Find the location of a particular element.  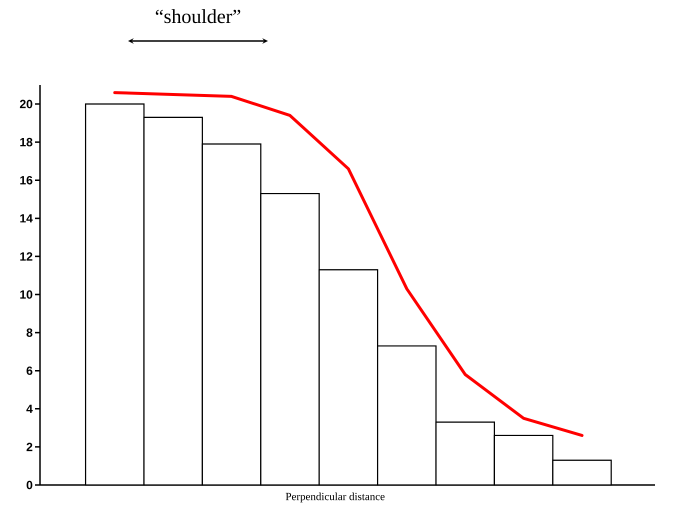

y-tick-label: 4 is located at coordinates (29, 408).